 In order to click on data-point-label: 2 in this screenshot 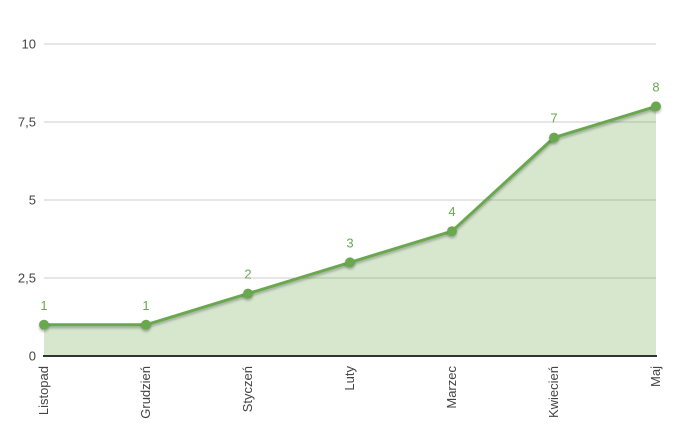, I will do `click(247, 274)`.